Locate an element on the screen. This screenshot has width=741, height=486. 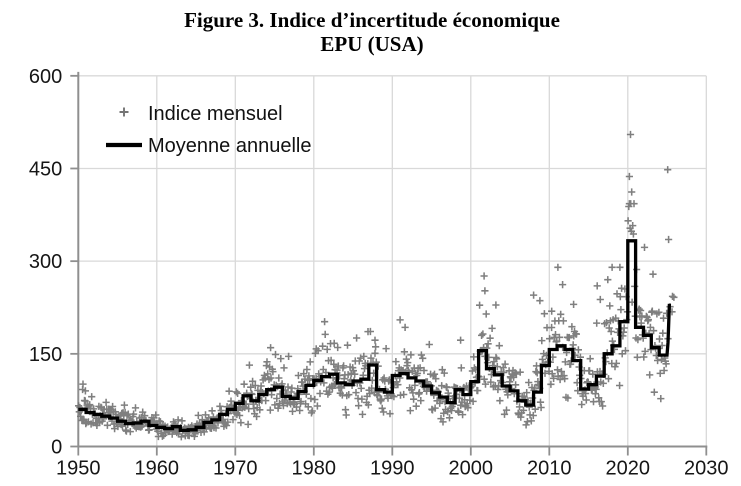
legend-label-annual: Moyenne annuelle is located at coordinates (229, 146).